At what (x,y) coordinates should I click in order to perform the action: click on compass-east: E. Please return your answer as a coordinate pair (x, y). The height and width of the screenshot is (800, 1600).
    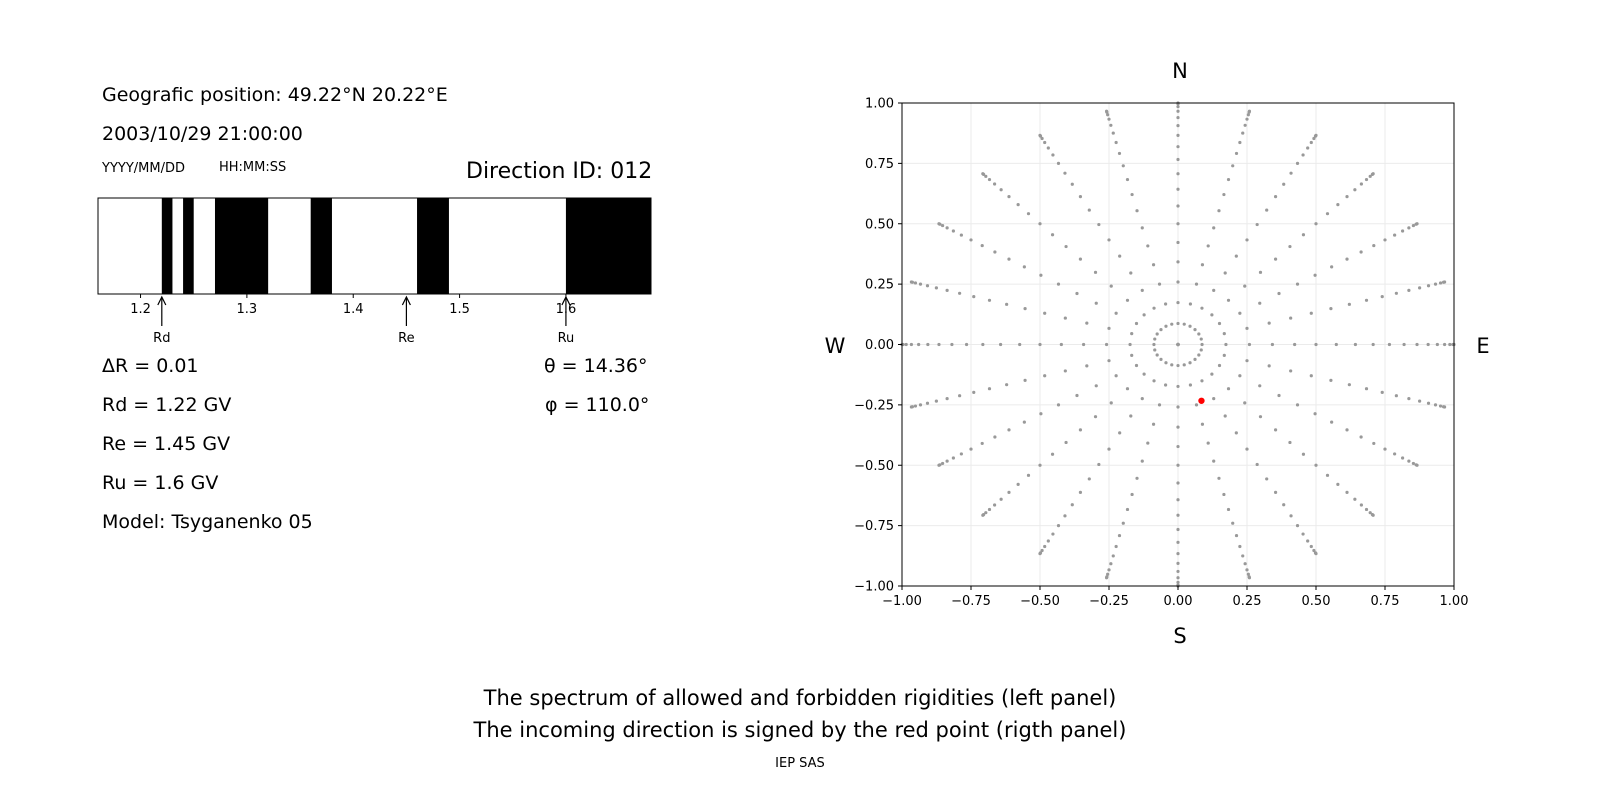
    Looking at the image, I should click on (1482, 346).